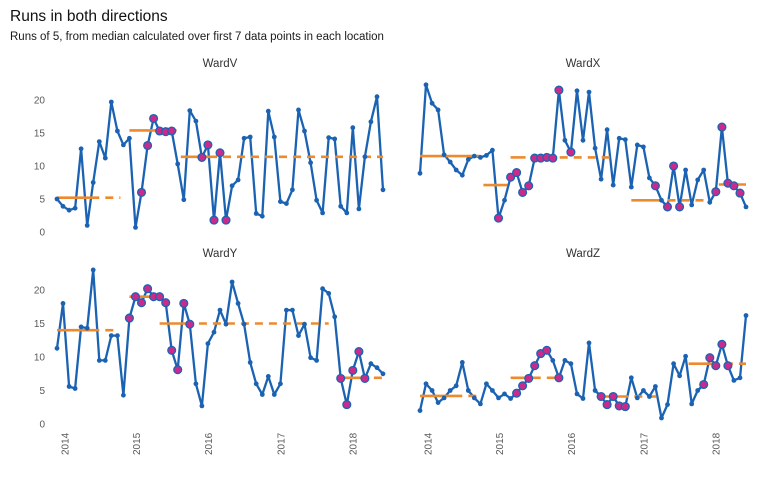  I want to click on facet-label: WardZ, so click(583, 254).